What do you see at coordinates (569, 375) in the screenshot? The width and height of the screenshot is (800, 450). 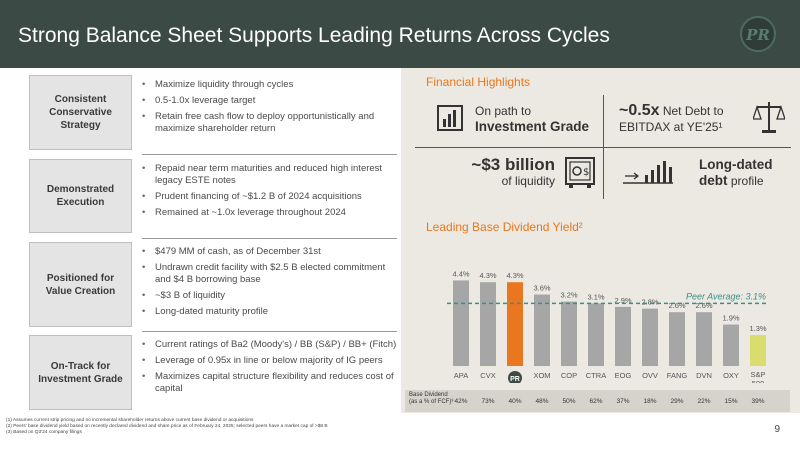 I see `tick-label: COP` at bounding box center [569, 375].